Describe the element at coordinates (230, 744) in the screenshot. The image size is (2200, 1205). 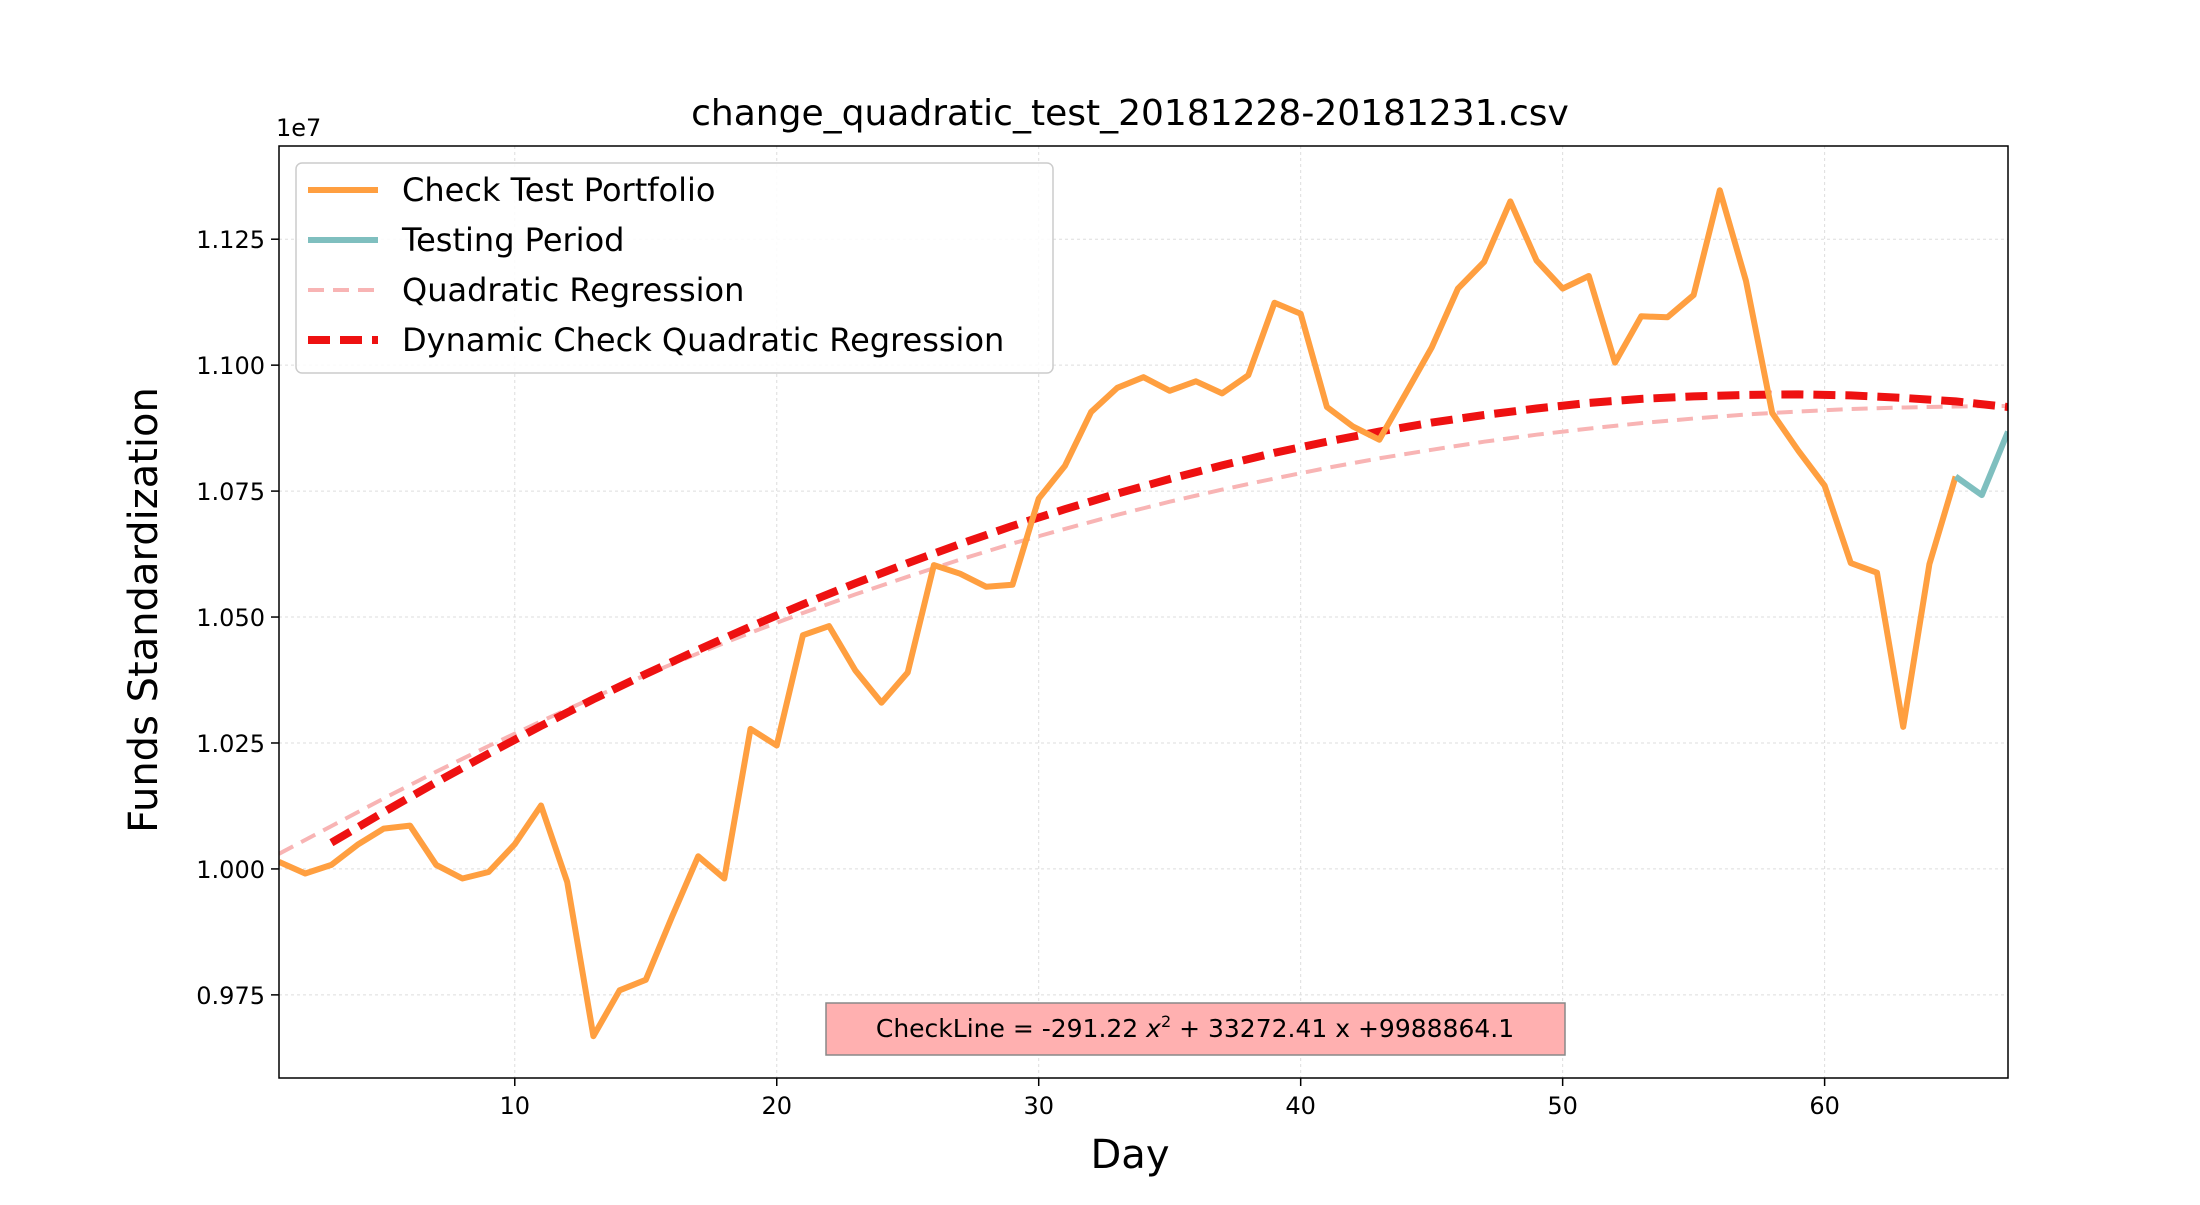
I see `y-tick-label: 1.025` at that location.